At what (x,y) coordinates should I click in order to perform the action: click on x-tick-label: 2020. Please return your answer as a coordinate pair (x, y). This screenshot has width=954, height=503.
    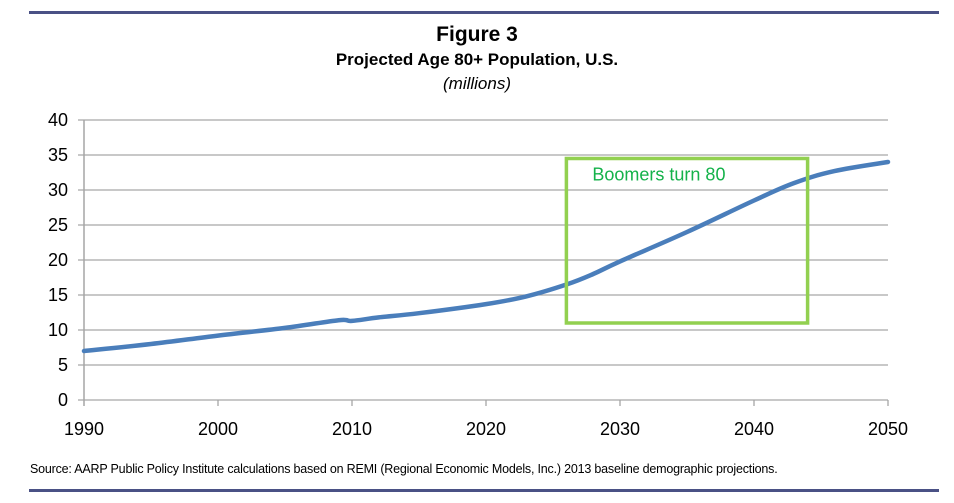
    Looking at the image, I should click on (486, 429).